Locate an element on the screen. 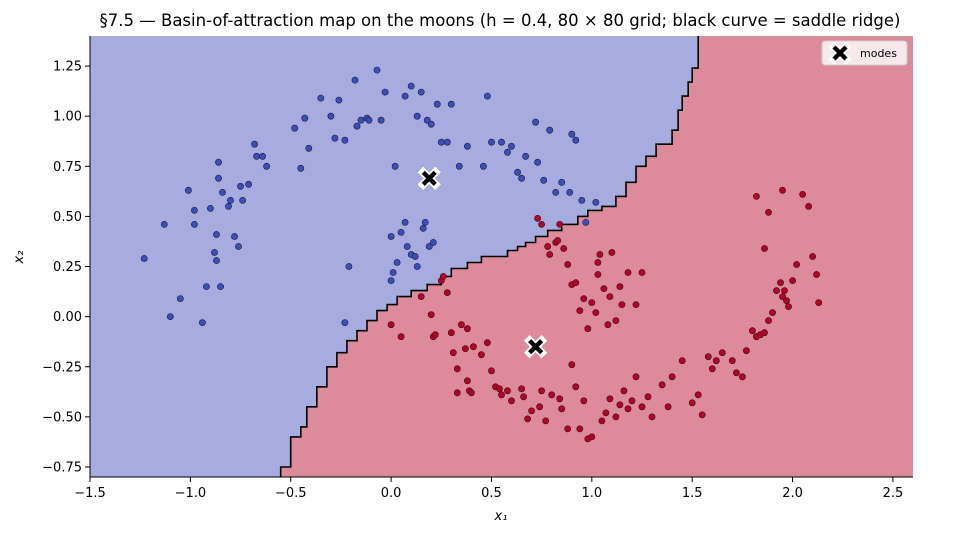  legend: modes is located at coordinates (864, 53).